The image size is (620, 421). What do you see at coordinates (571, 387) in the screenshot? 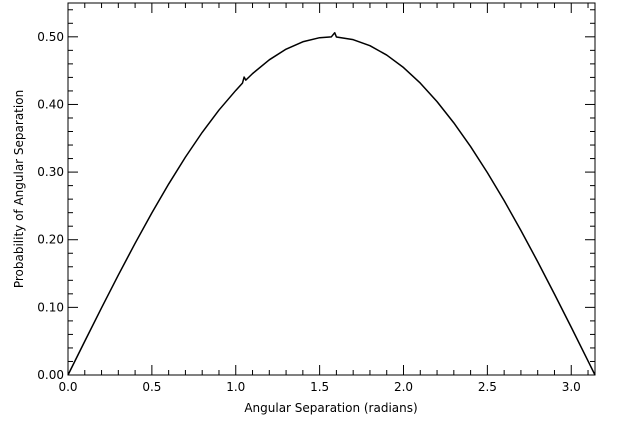
I see `x-tick-label: 3.0` at bounding box center [571, 387].